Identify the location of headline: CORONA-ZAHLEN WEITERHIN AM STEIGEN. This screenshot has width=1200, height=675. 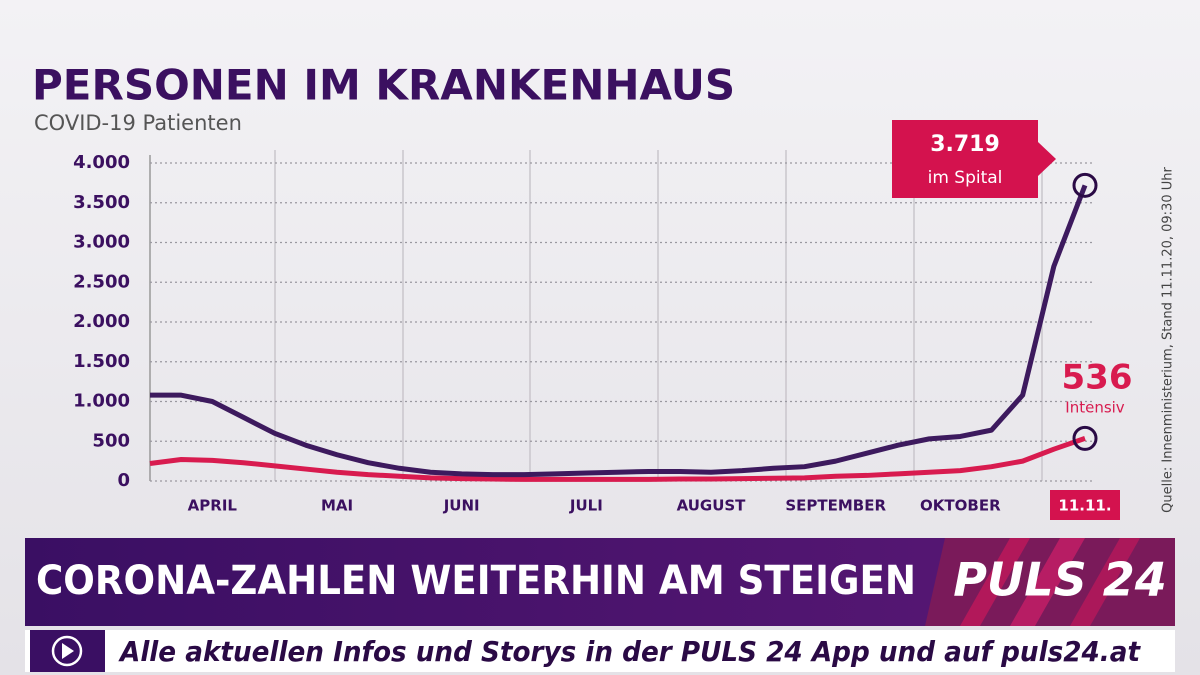
(476, 581).